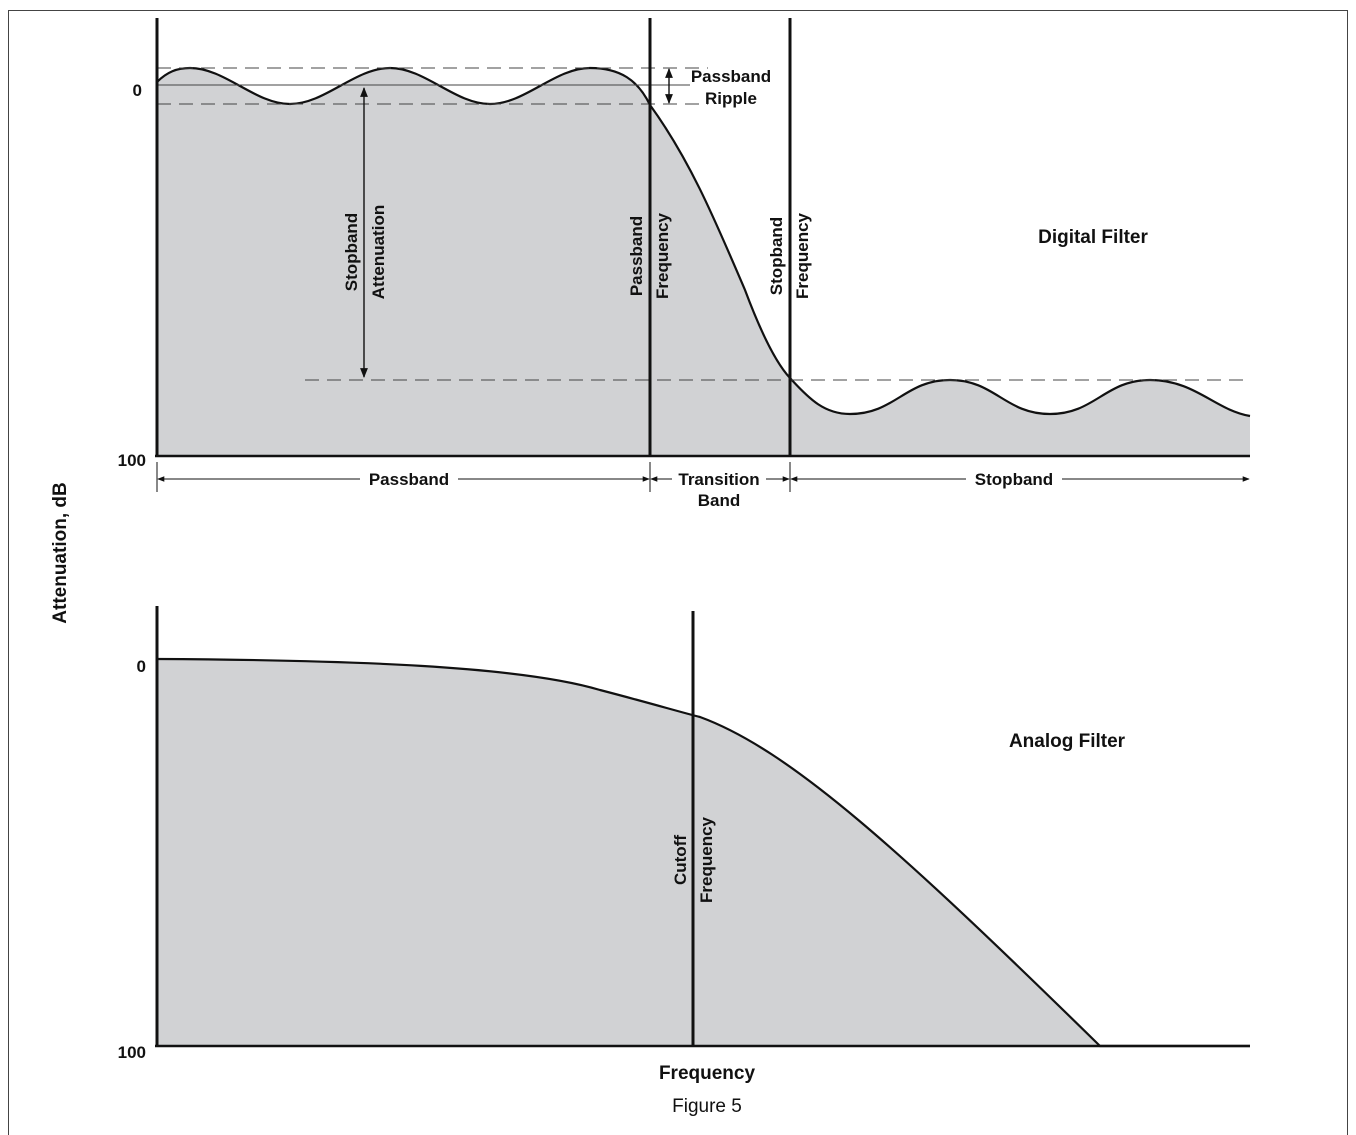 The width and height of the screenshot is (1356, 1135). What do you see at coordinates (662, 255) in the screenshot?
I see `passband-frequency-label-2: Frequency` at bounding box center [662, 255].